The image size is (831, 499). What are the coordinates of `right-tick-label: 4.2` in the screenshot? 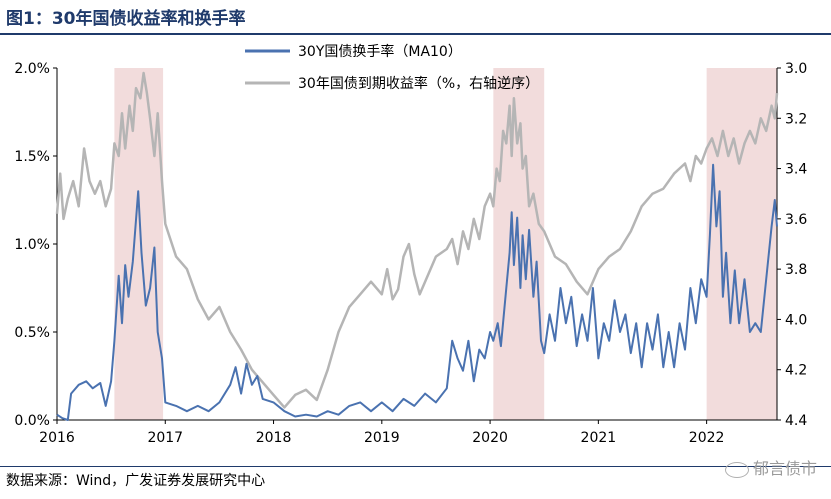 It's located at (796, 371).